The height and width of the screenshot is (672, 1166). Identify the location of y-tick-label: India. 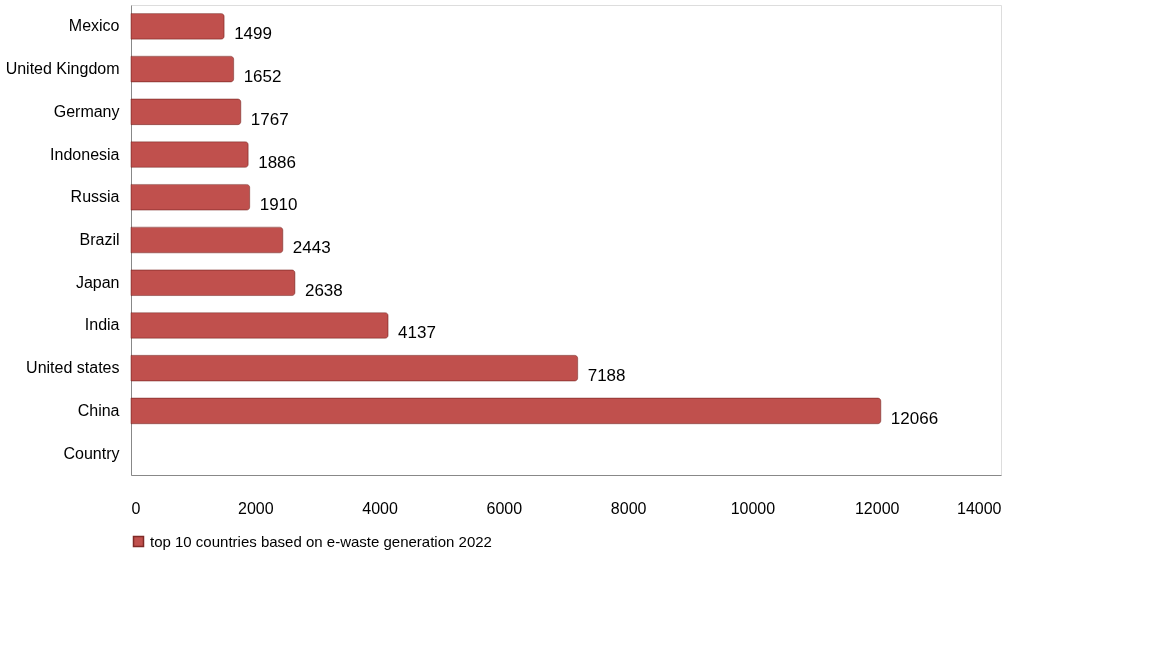
(102, 325).